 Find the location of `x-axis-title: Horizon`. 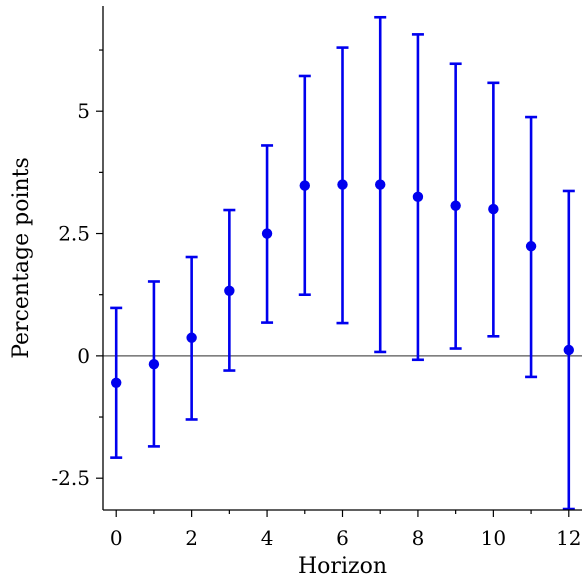

x-axis-title: Horizon is located at coordinates (342, 566).